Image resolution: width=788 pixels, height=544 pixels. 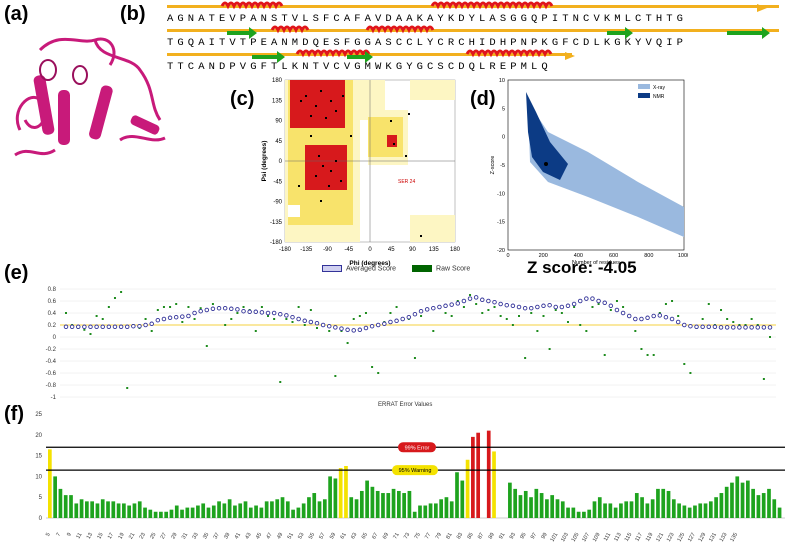 I want to click on x-tick-label: 31, so click(x=185, y=536).